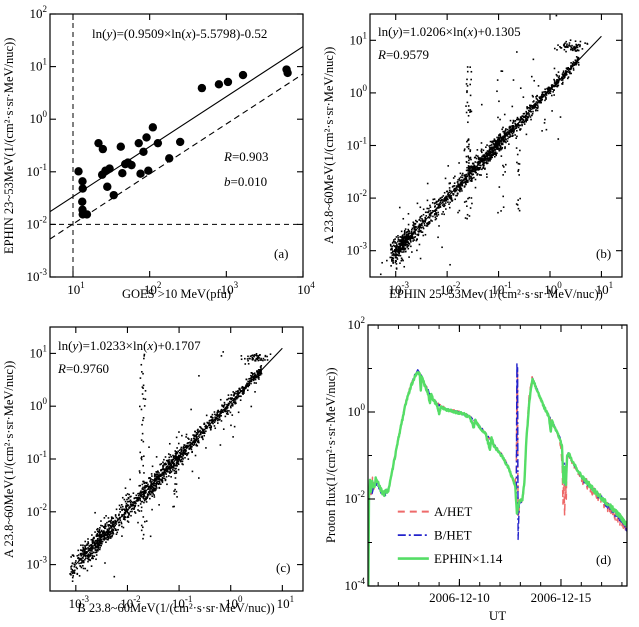 The width and height of the screenshot is (639, 627). What do you see at coordinates (331, 455) in the screenshot?
I see `panel-d-y-axis-title: Proton flux(1/(cm²·s·sr·MeV/nuc))` at bounding box center [331, 455].